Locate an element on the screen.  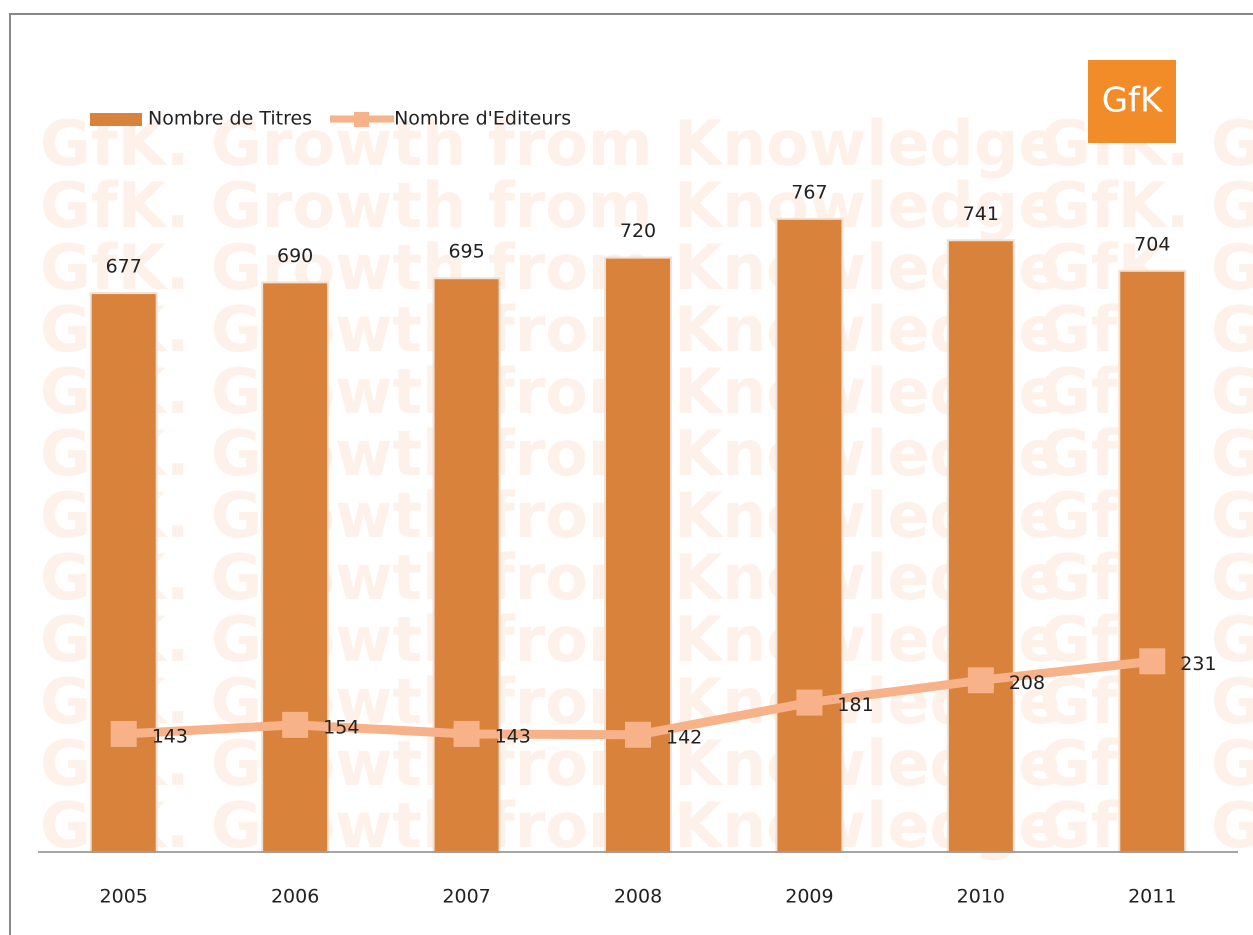
data-label: 695 is located at coordinates (466, 252).